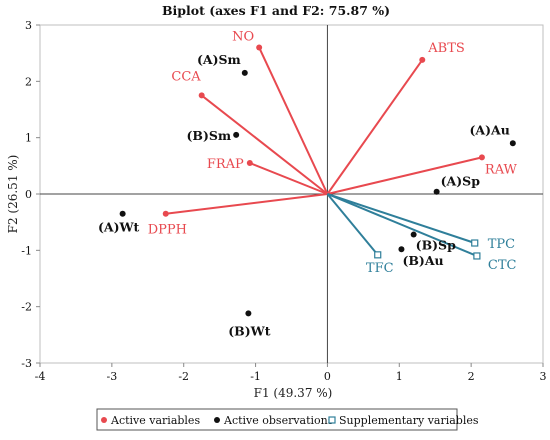  What do you see at coordinates (512, 143) in the screenshot?
I see `point-a-au` at bounding box center [512, 143].